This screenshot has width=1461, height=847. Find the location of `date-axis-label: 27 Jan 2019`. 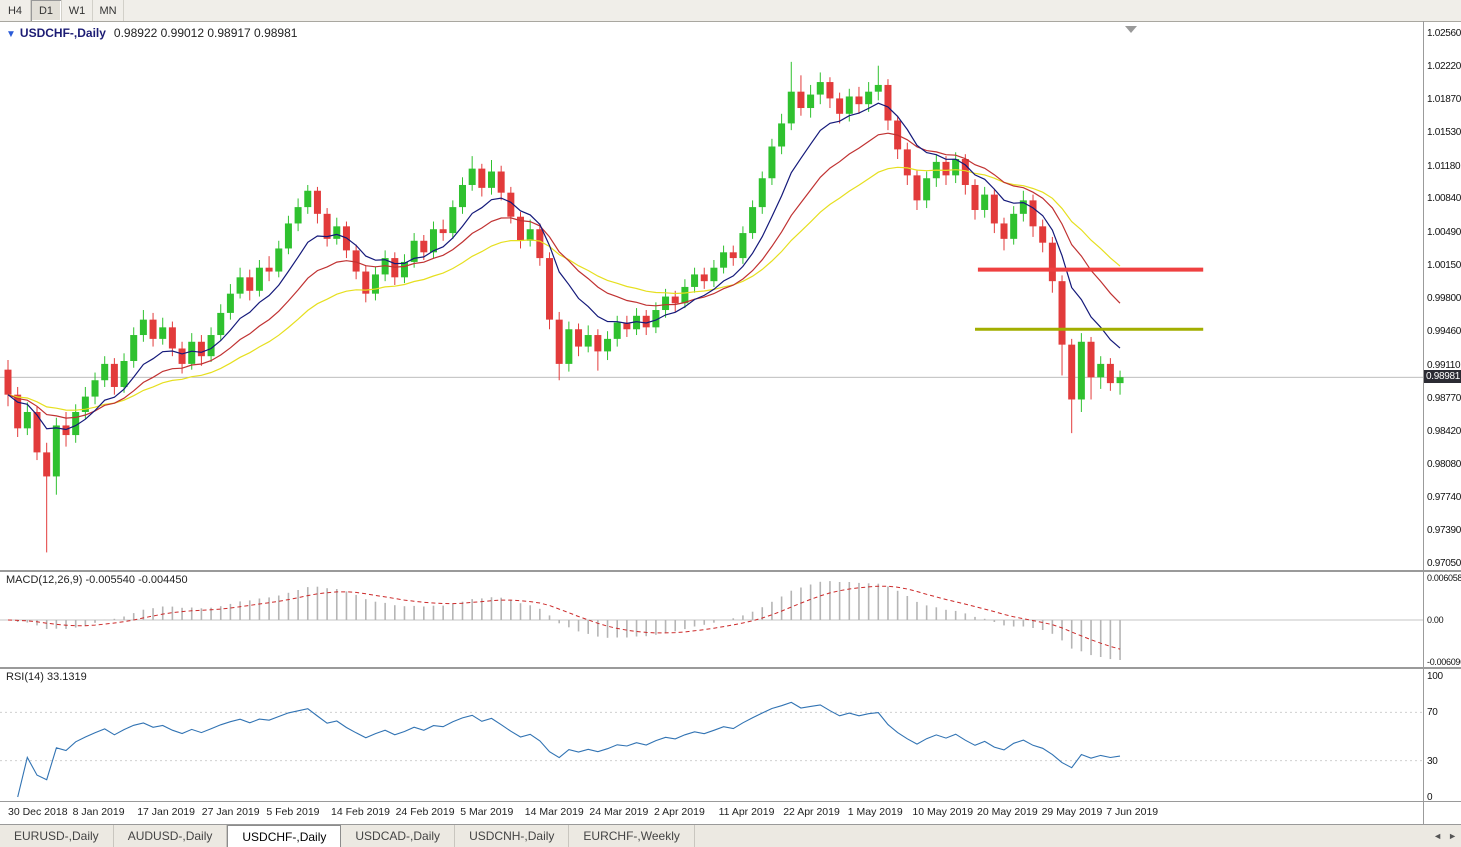

date-axis-label: 27 Jan 2019 is located at coordinates (230, 812).